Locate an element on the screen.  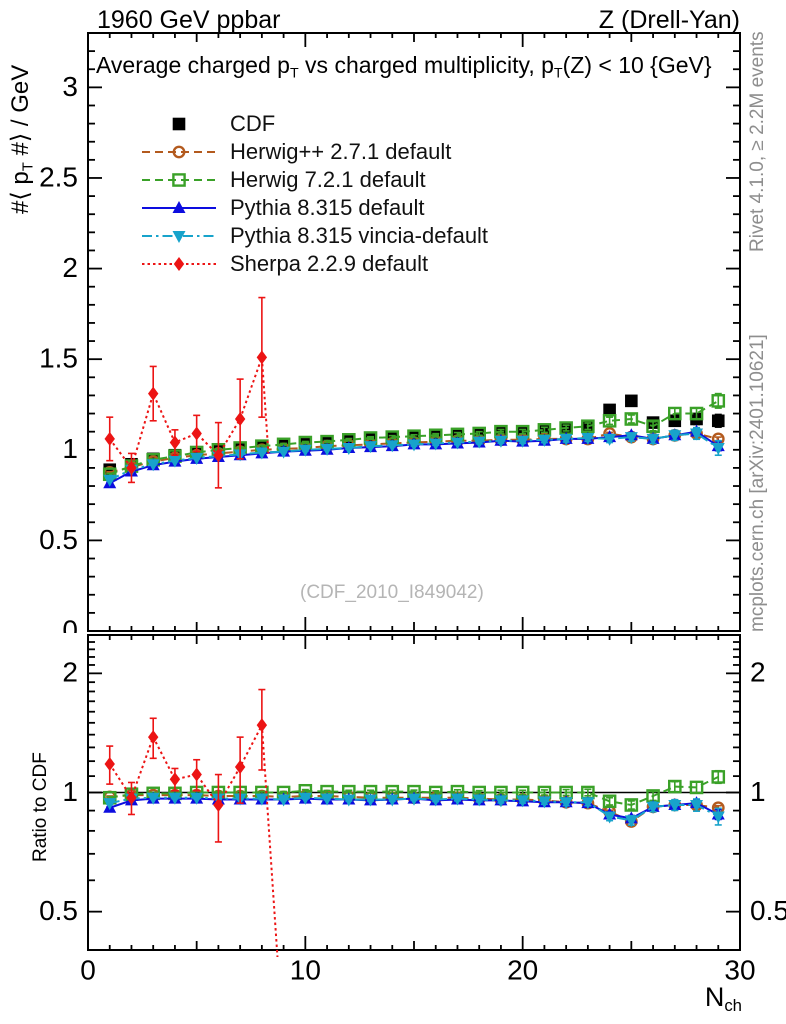
x-tick-label: 10 is located at coordinates (305, 969).